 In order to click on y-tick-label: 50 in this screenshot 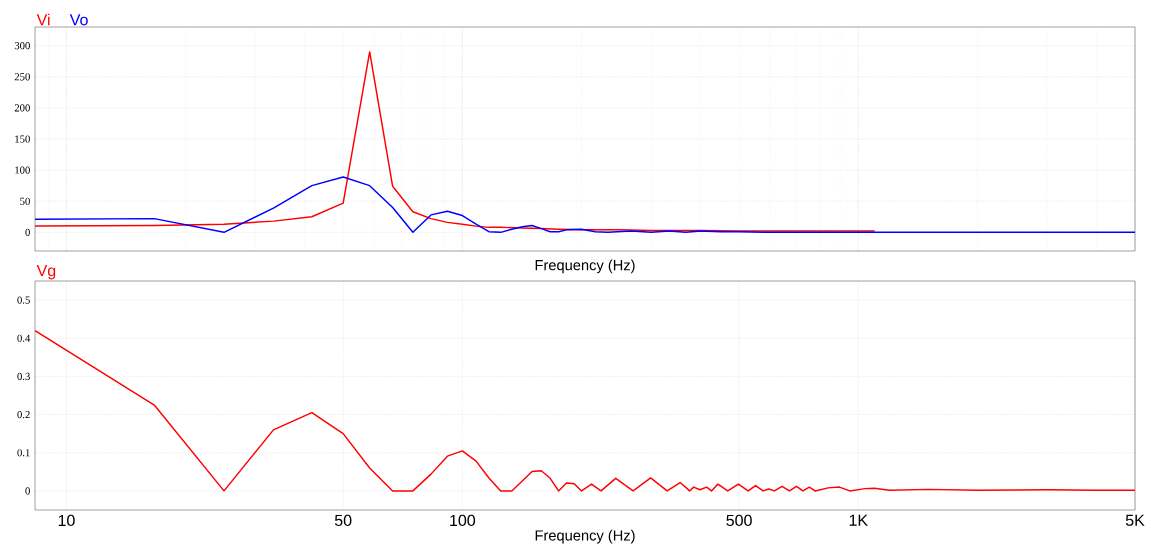, I will do `click(25, 201)`.